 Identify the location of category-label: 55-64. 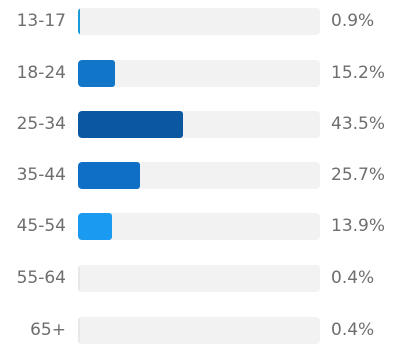
(41, 278).